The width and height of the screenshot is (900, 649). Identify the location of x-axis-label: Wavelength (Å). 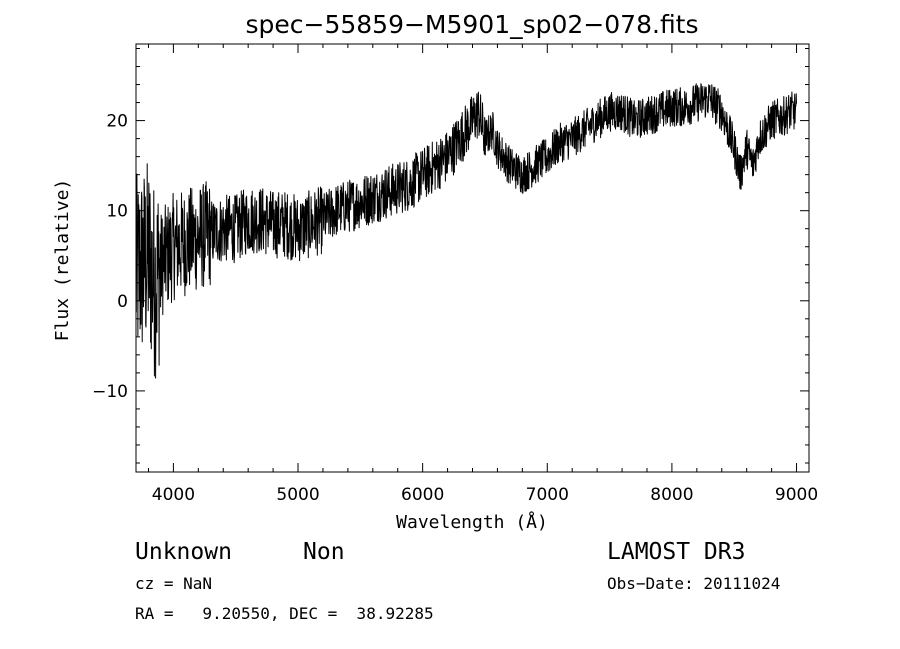
(472, 522).